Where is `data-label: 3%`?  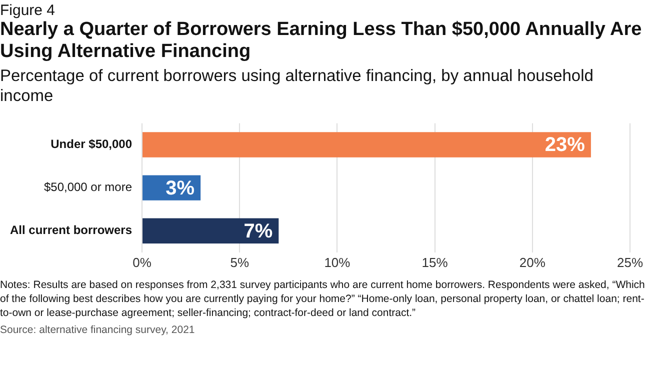 data-label: 3% is located at coordinates (180, 188).